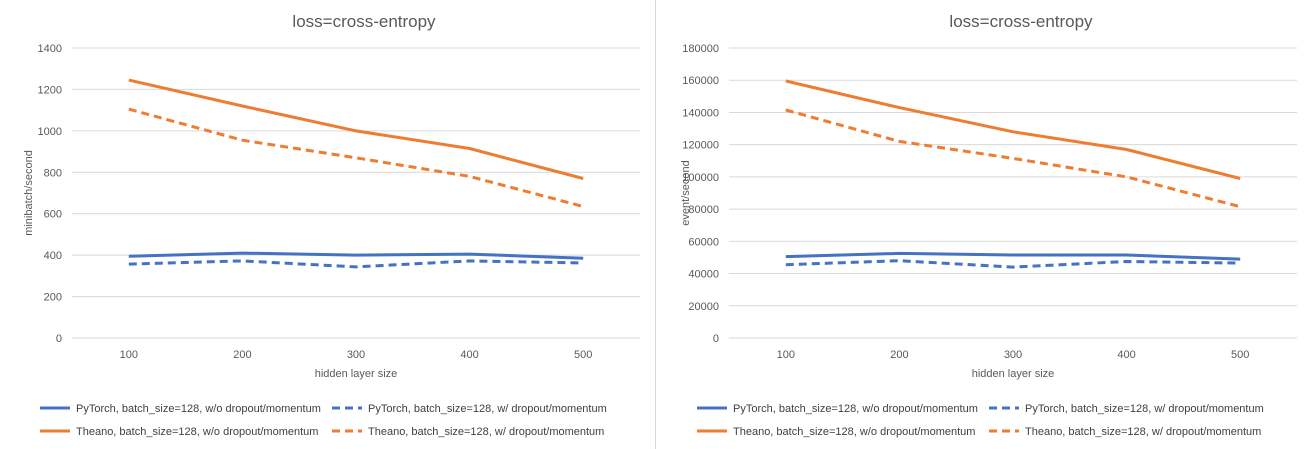 This screenshot has height=449, width=1313. I want to click on y-tick-label: 200, so click(53, 298).